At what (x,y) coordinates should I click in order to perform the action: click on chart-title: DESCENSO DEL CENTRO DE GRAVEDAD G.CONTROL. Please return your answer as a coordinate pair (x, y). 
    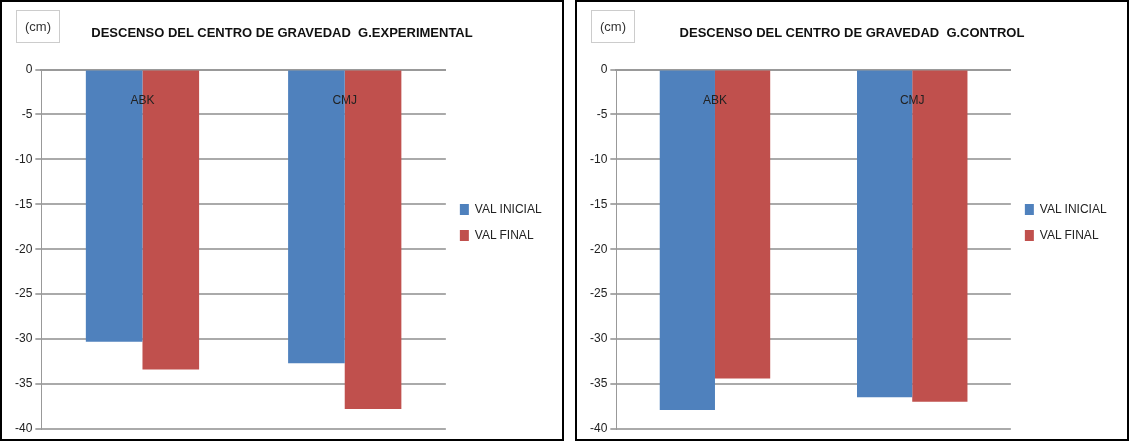
    Looking at the image, I should click on (852, 33).